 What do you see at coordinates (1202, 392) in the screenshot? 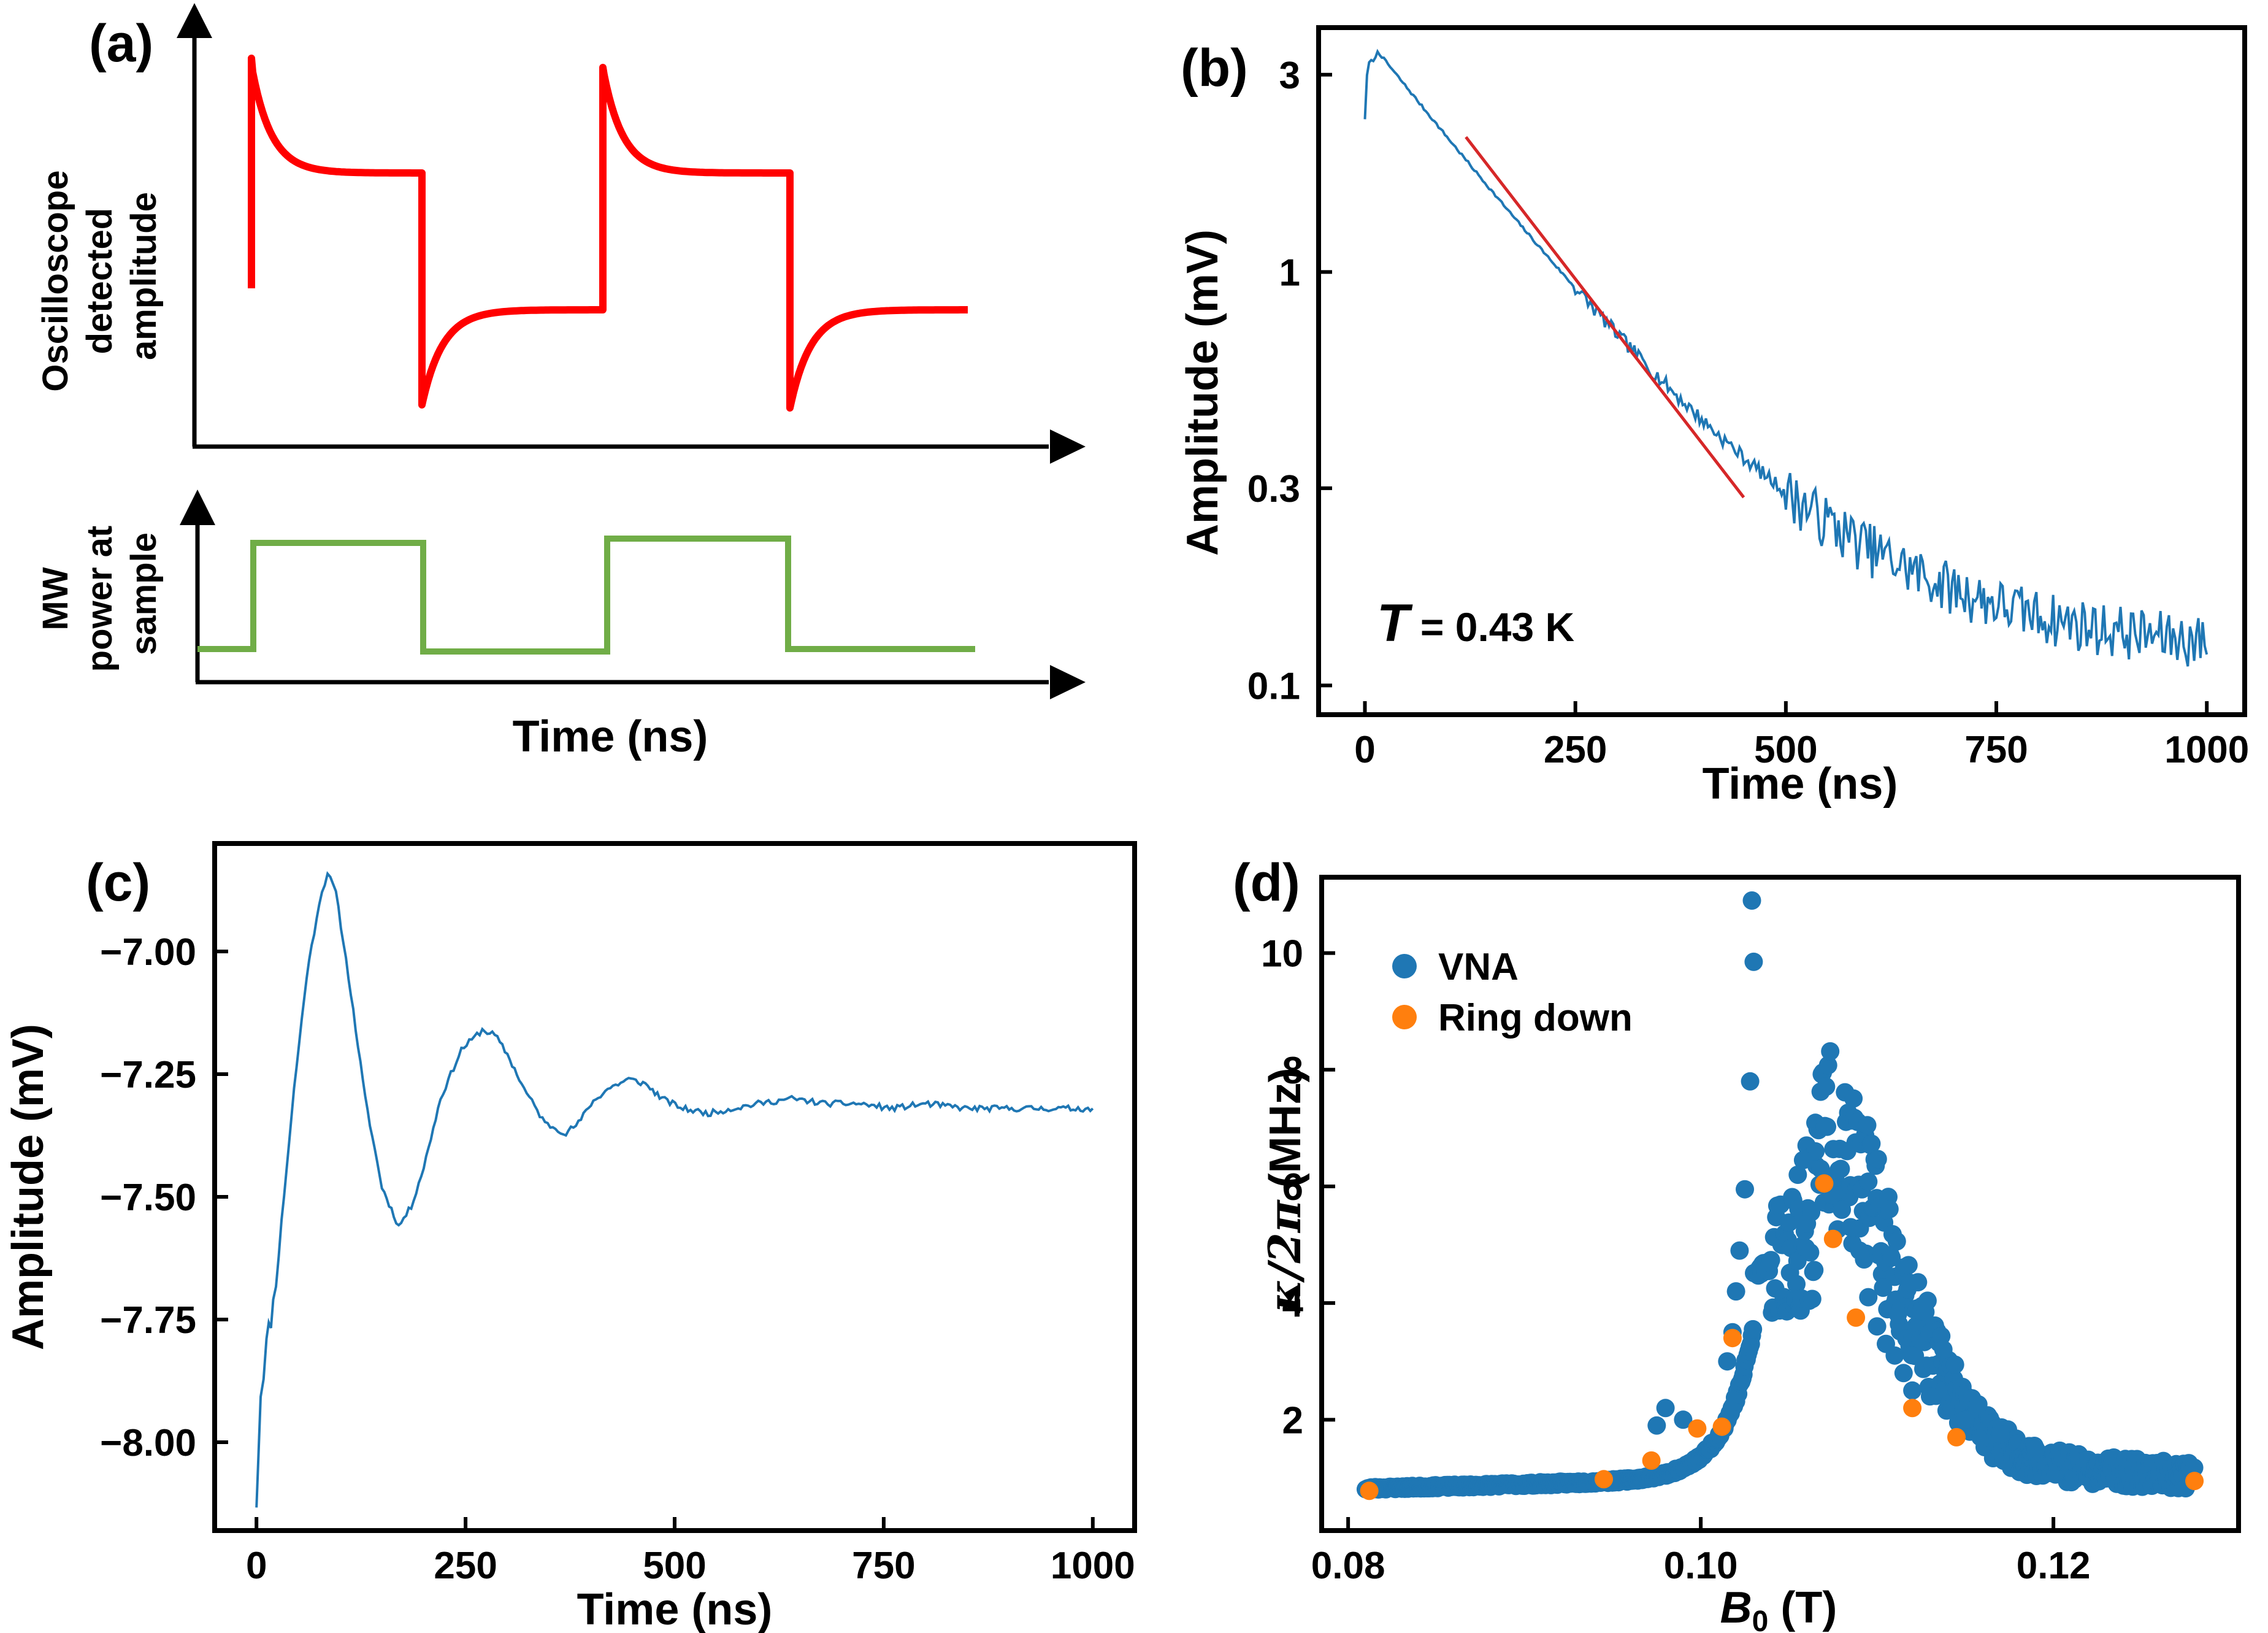
I see `panel-b-ylabel: Amplitude (mV)` at bounding box center [1202, 392].